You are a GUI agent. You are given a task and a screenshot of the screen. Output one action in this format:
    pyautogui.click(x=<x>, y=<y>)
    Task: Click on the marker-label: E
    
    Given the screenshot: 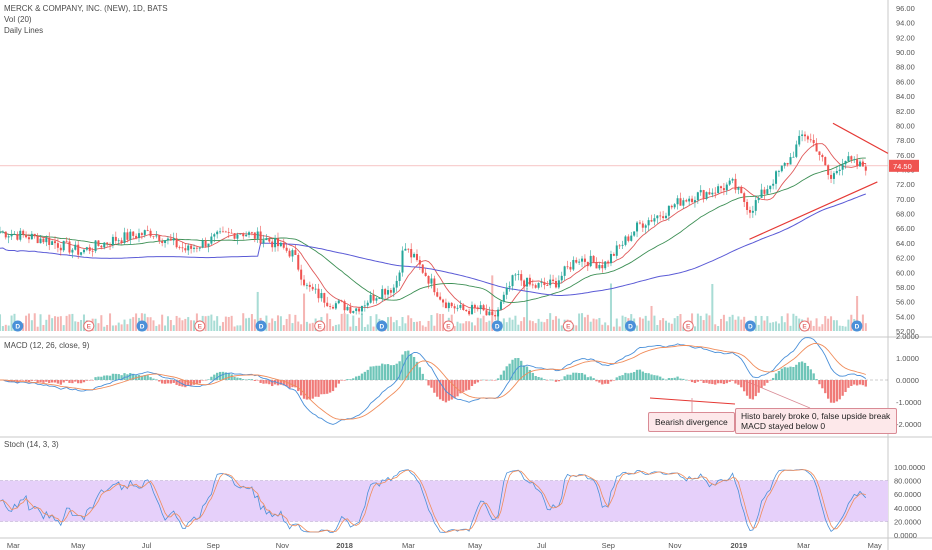 What is the action you would take?
    pyautogui.click(x=448, y=327)
    